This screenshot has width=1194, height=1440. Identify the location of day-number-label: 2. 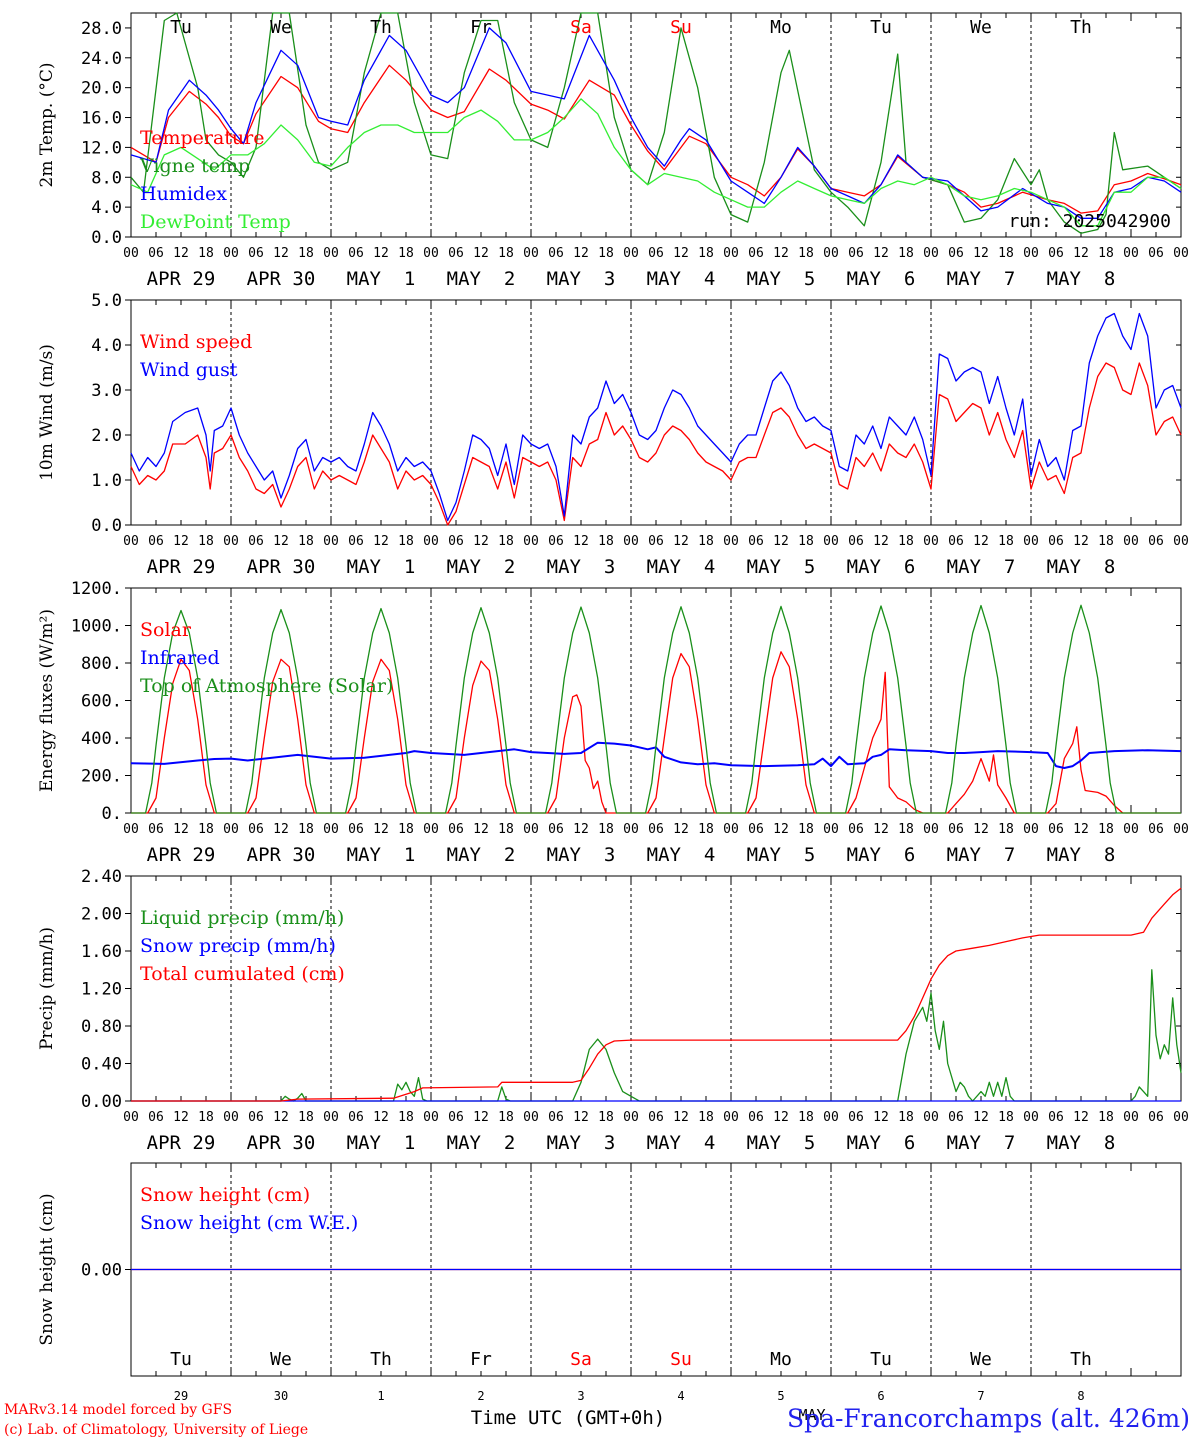
(480, 1396).